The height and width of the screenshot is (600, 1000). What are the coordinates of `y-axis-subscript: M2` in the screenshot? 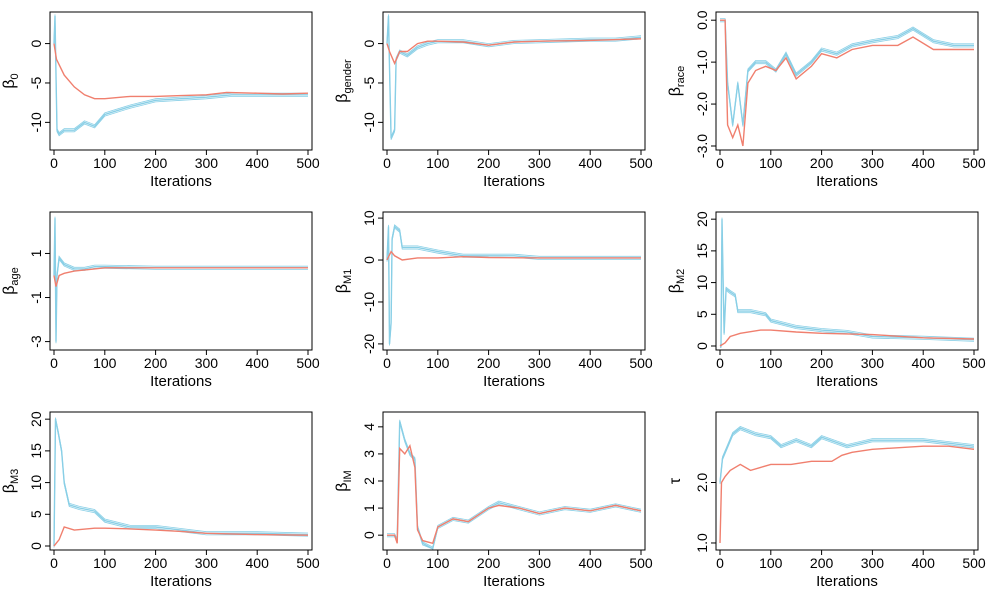 It's located at (681, 276).